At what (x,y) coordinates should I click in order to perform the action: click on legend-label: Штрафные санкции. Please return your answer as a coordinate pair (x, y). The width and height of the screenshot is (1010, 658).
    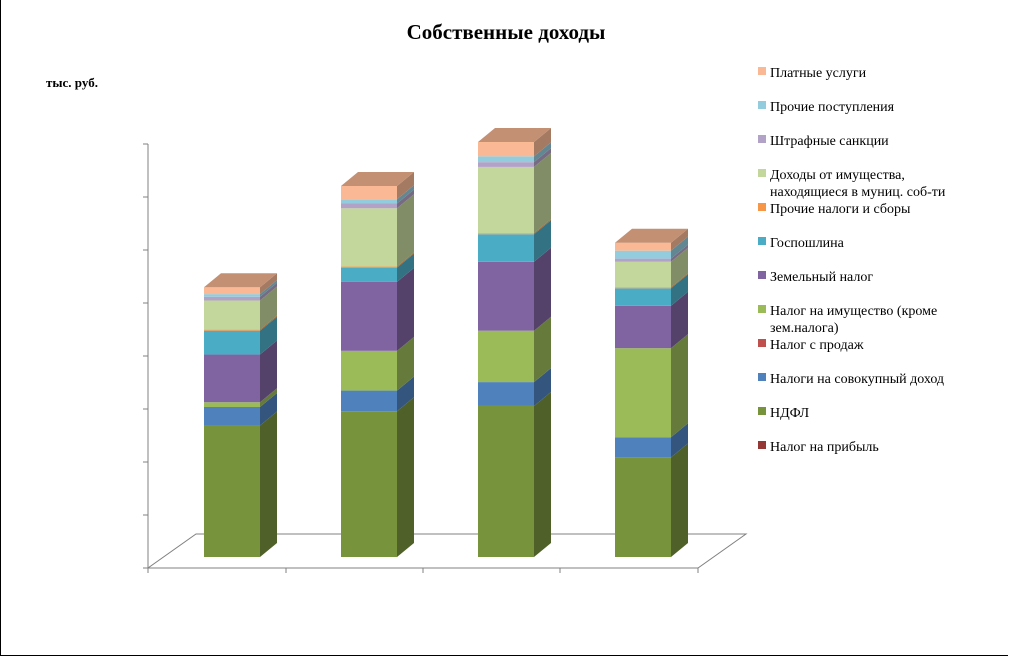
    Looking at the image, I should click on (829, 141).